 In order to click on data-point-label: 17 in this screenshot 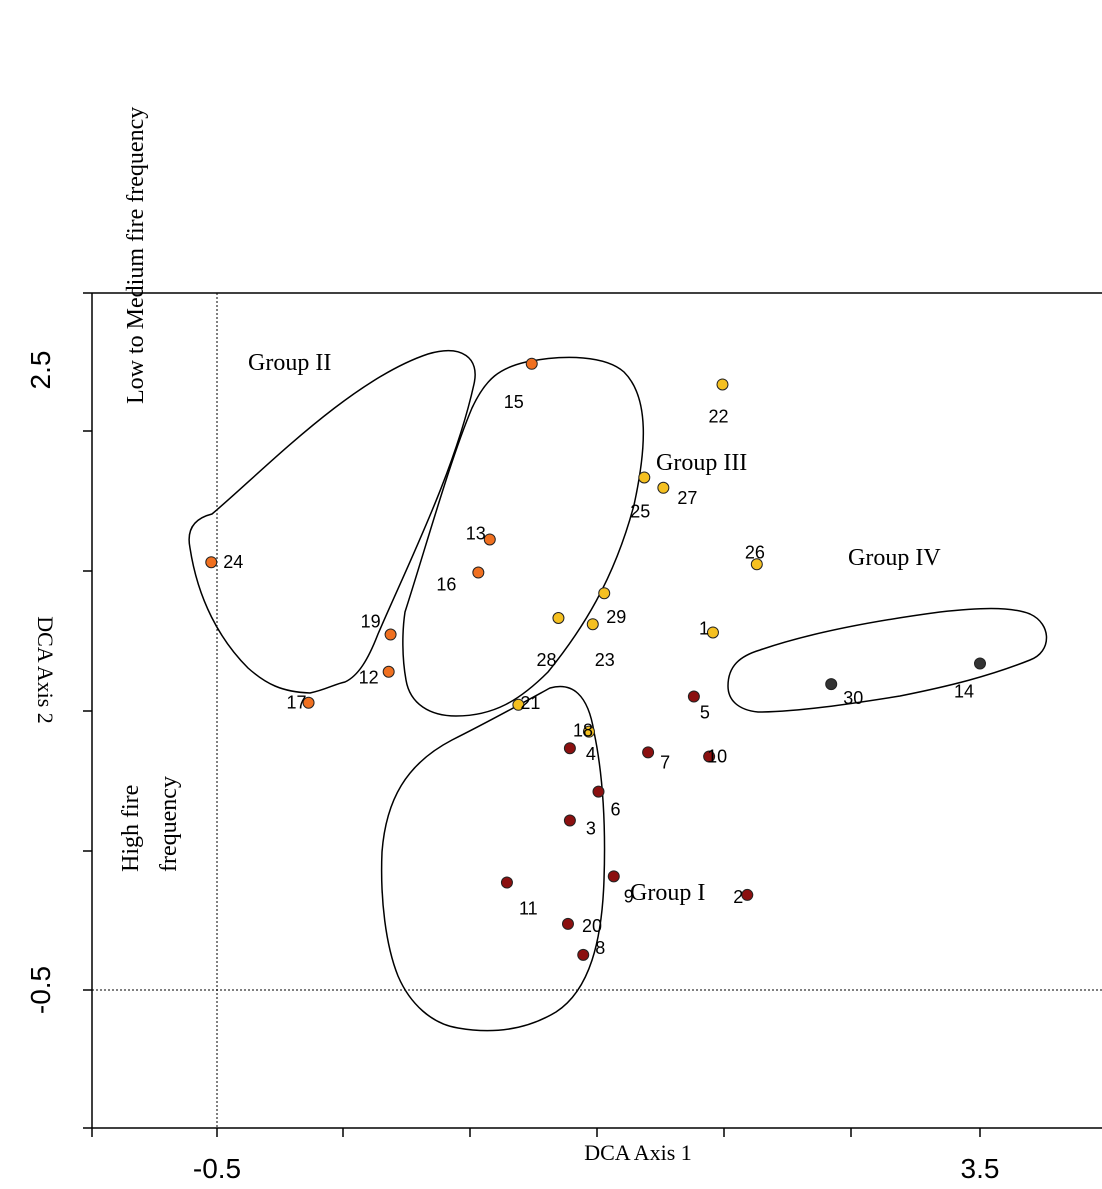, I will do `click(297, 703)`.